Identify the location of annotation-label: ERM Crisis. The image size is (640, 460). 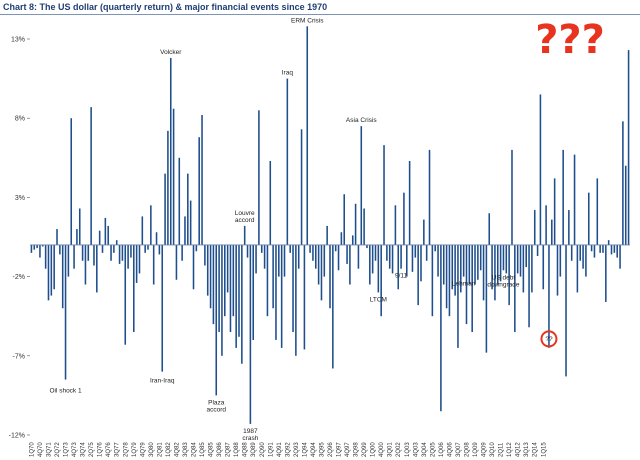
(307, 20).